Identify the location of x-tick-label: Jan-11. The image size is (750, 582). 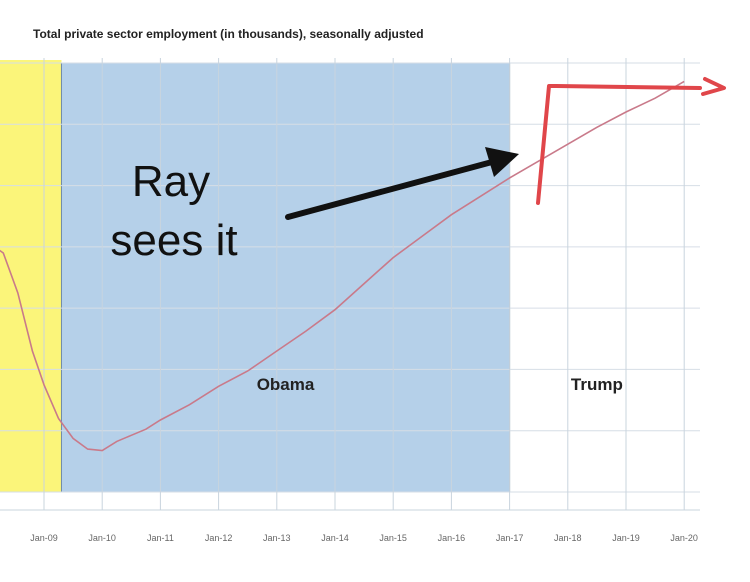
(160, 538).